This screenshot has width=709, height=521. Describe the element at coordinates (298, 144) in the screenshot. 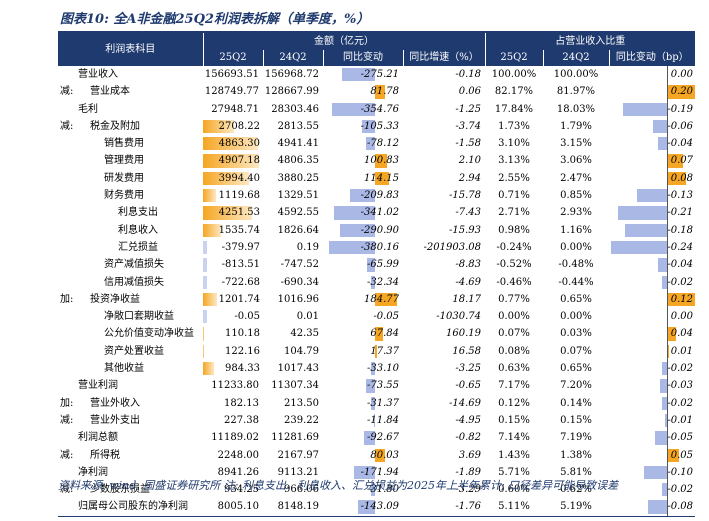

I see `value-24q2: 4941.41` at that location.